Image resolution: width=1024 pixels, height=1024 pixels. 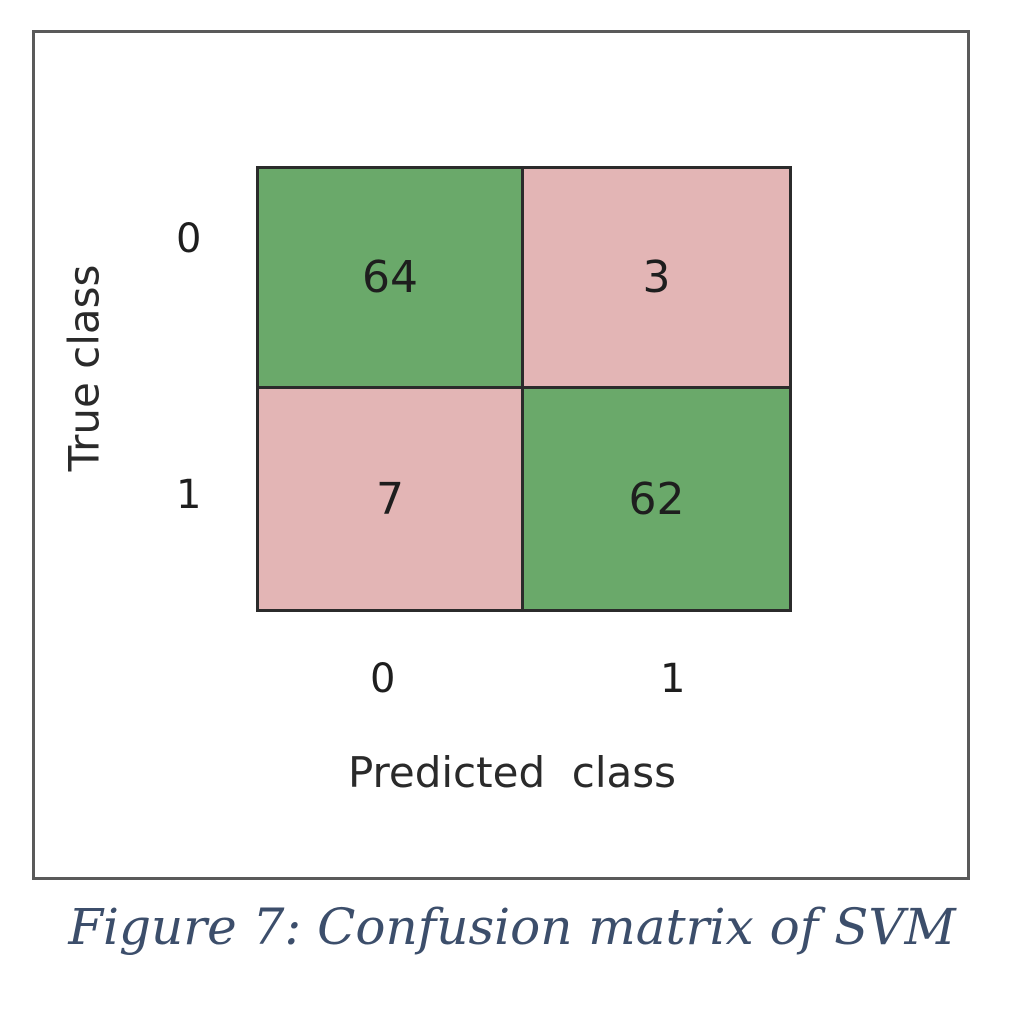 I want to click on y-tick-label-1: 1, so click(x=189, y=495).